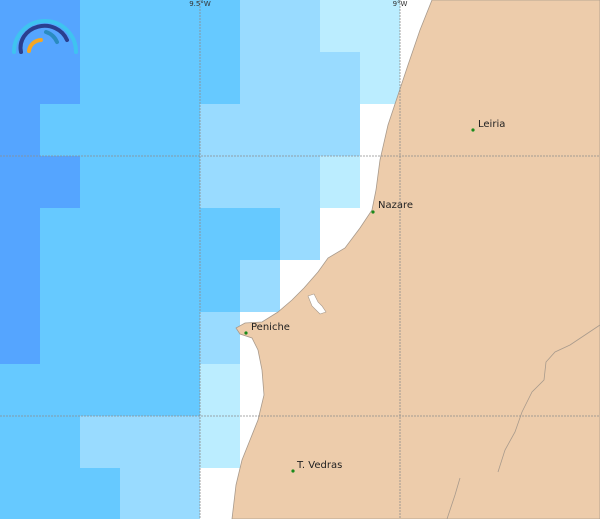 This screenshot has width=600, height=519. I want to click on city-label: Leiria, so click(491, 124).